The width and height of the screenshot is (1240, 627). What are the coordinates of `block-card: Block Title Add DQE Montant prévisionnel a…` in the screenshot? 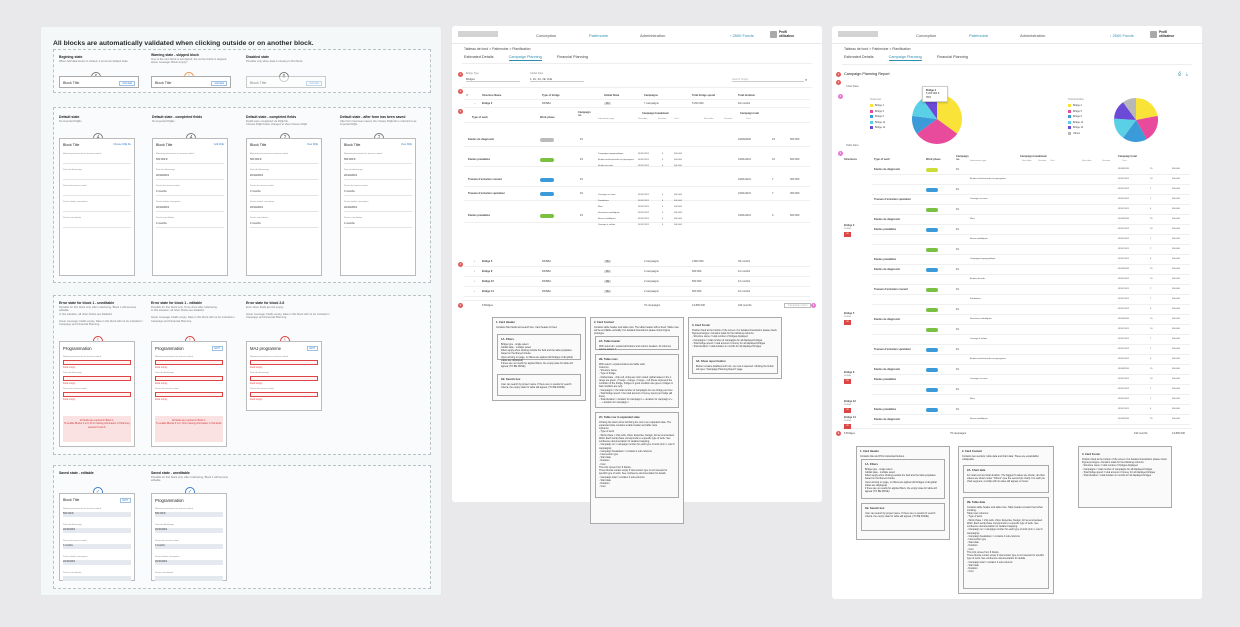 It's located at (190, 207).